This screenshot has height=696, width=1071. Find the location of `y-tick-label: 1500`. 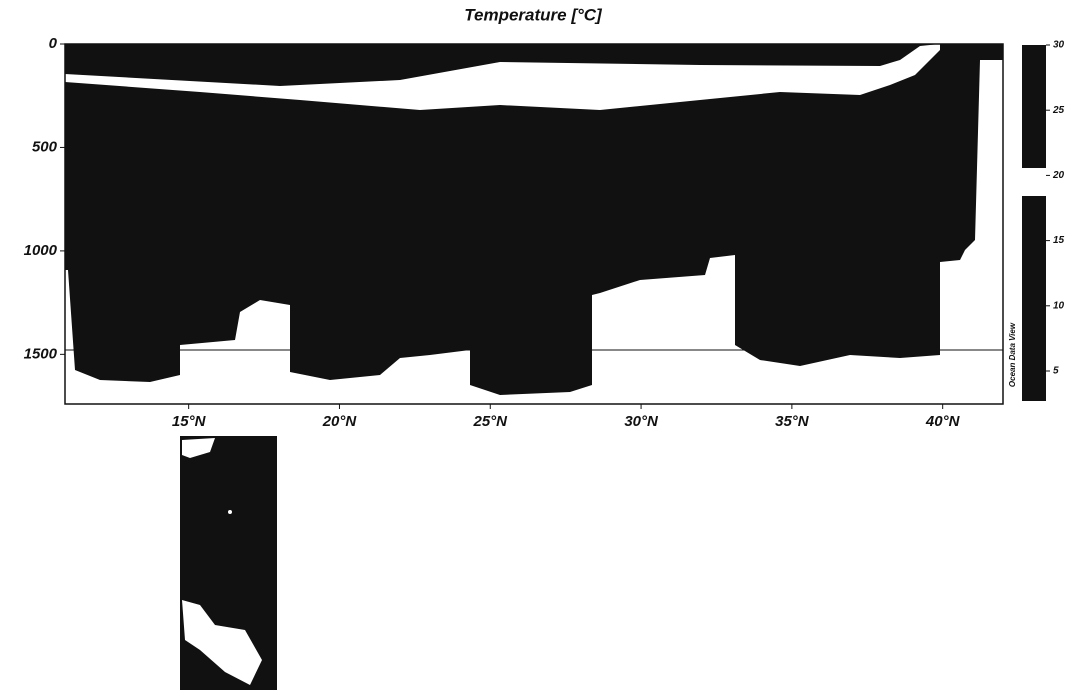

y-tick-label: 1500 is located at coordinates (41, 353).